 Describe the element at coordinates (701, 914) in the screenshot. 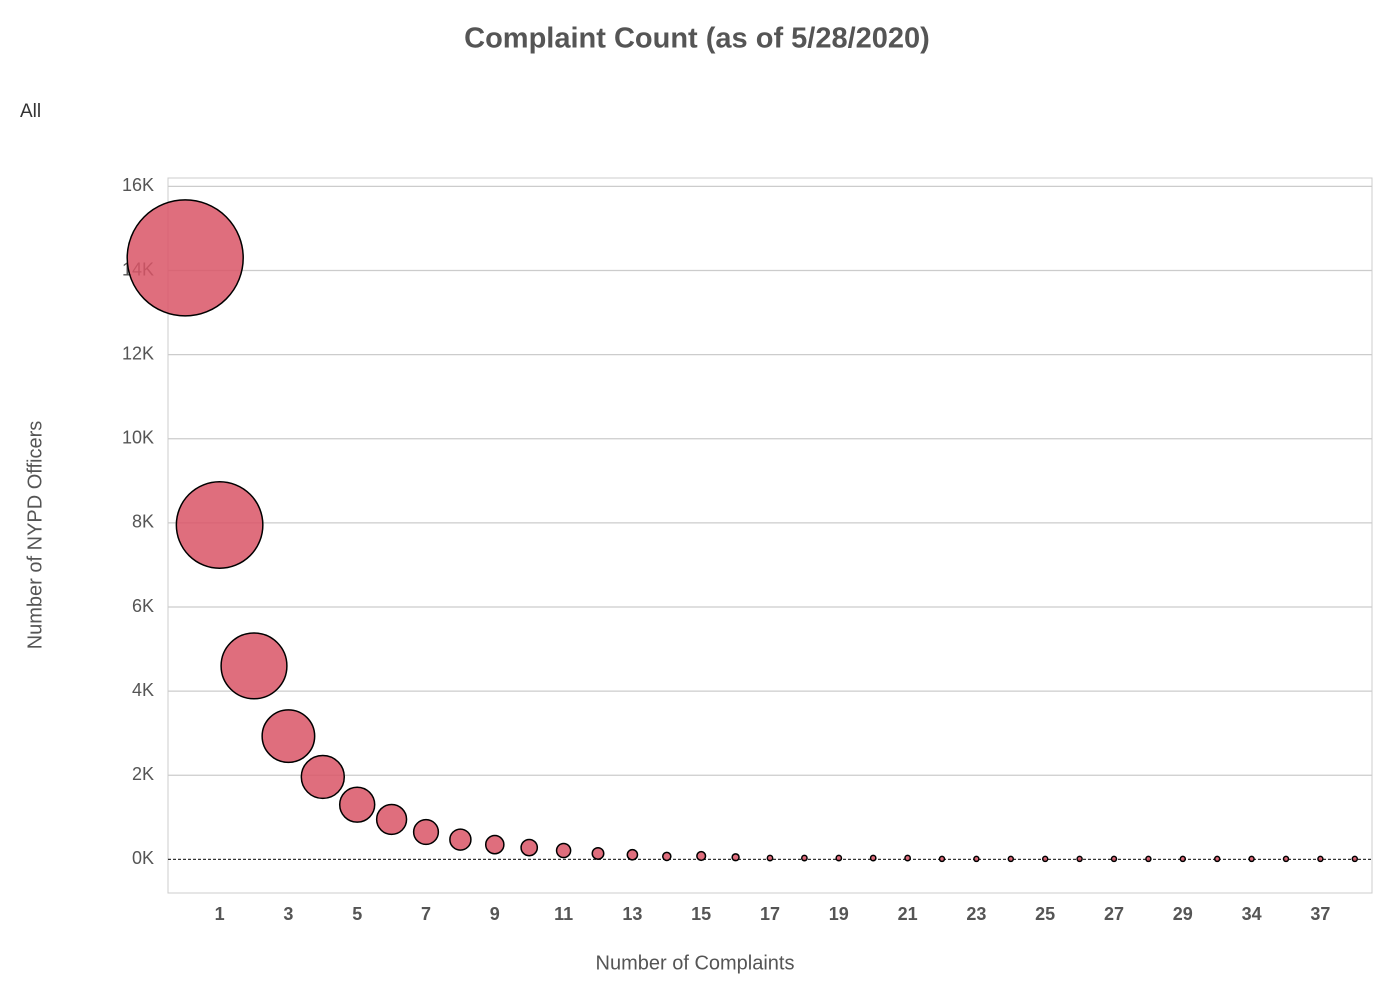

I see `x-tick-label: 15` at that location.